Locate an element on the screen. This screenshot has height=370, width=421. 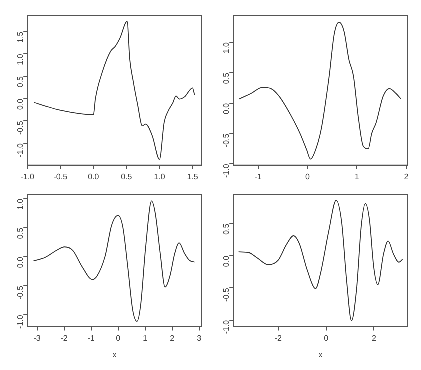
x-tick-label: 0.0 is located at coordinates (94, 177).